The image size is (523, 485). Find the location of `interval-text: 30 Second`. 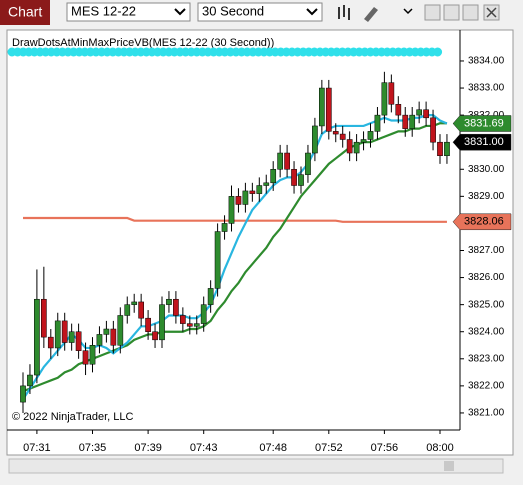

interval-text: 30 Second is located at coordinates (233, 10).